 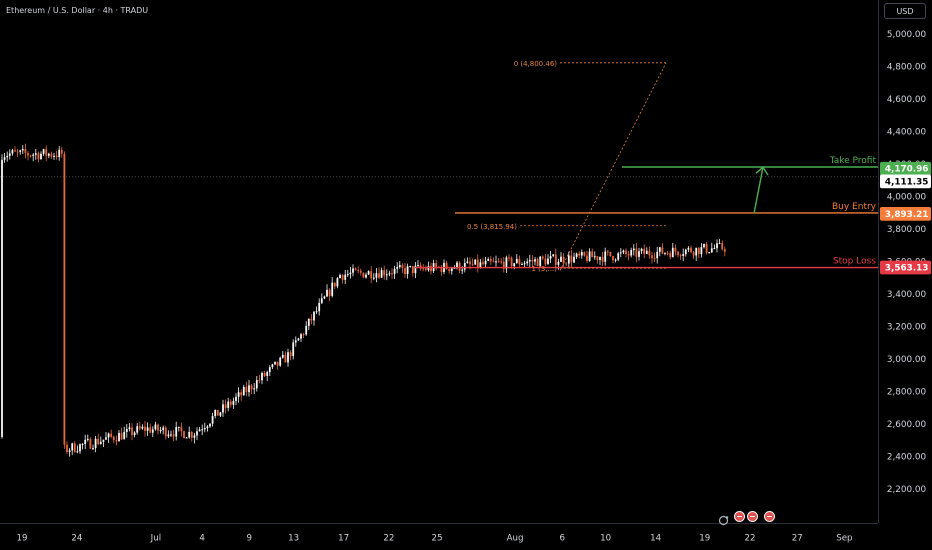 I want to click on time-tick-label: Sep, so click(x=844, y=538).